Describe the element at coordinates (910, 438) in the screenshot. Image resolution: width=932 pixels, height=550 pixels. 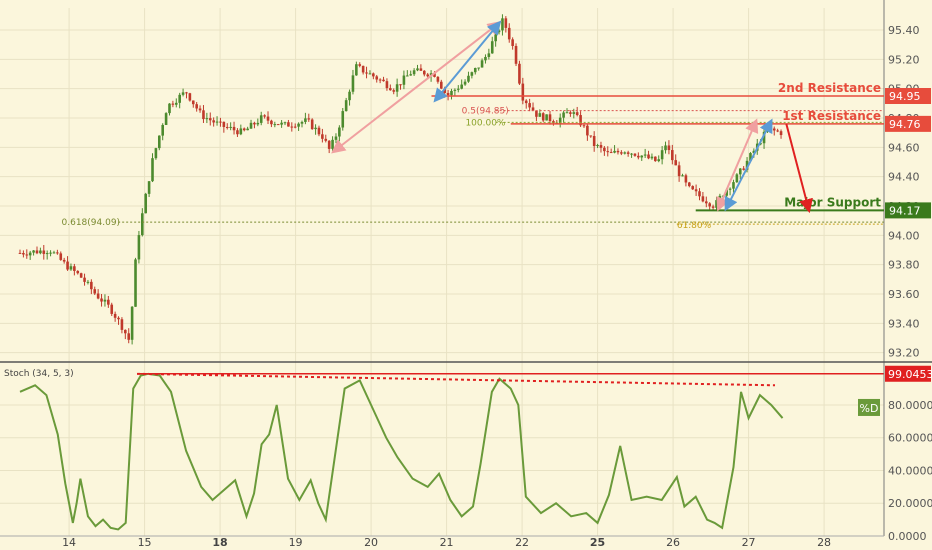
I see `ind-tick-label: 60.0000` at that location.